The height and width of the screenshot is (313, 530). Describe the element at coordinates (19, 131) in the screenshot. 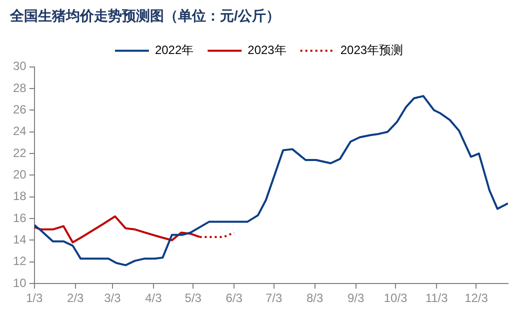

I see `y-tick-label: 24` at that location.